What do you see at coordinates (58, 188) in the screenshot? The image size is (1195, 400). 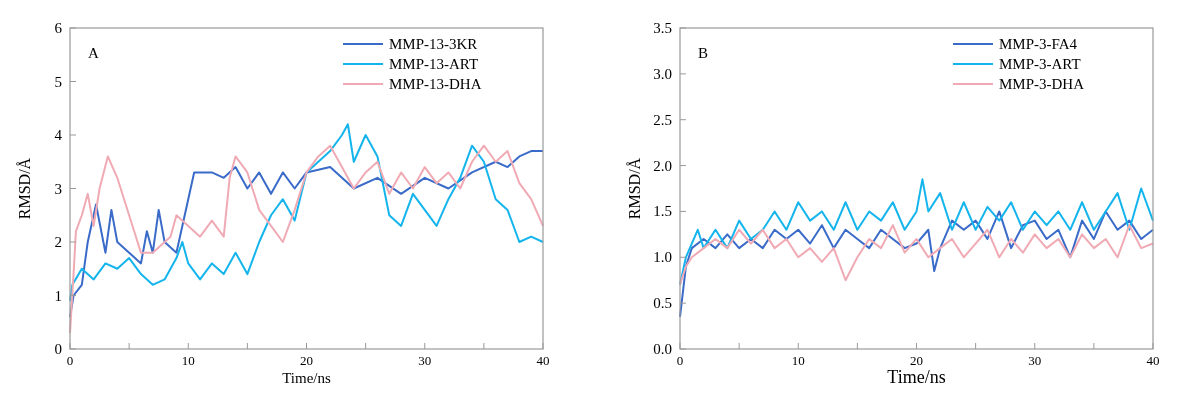 I see `y-tick-label: 3` at bounding box center [58, 188].